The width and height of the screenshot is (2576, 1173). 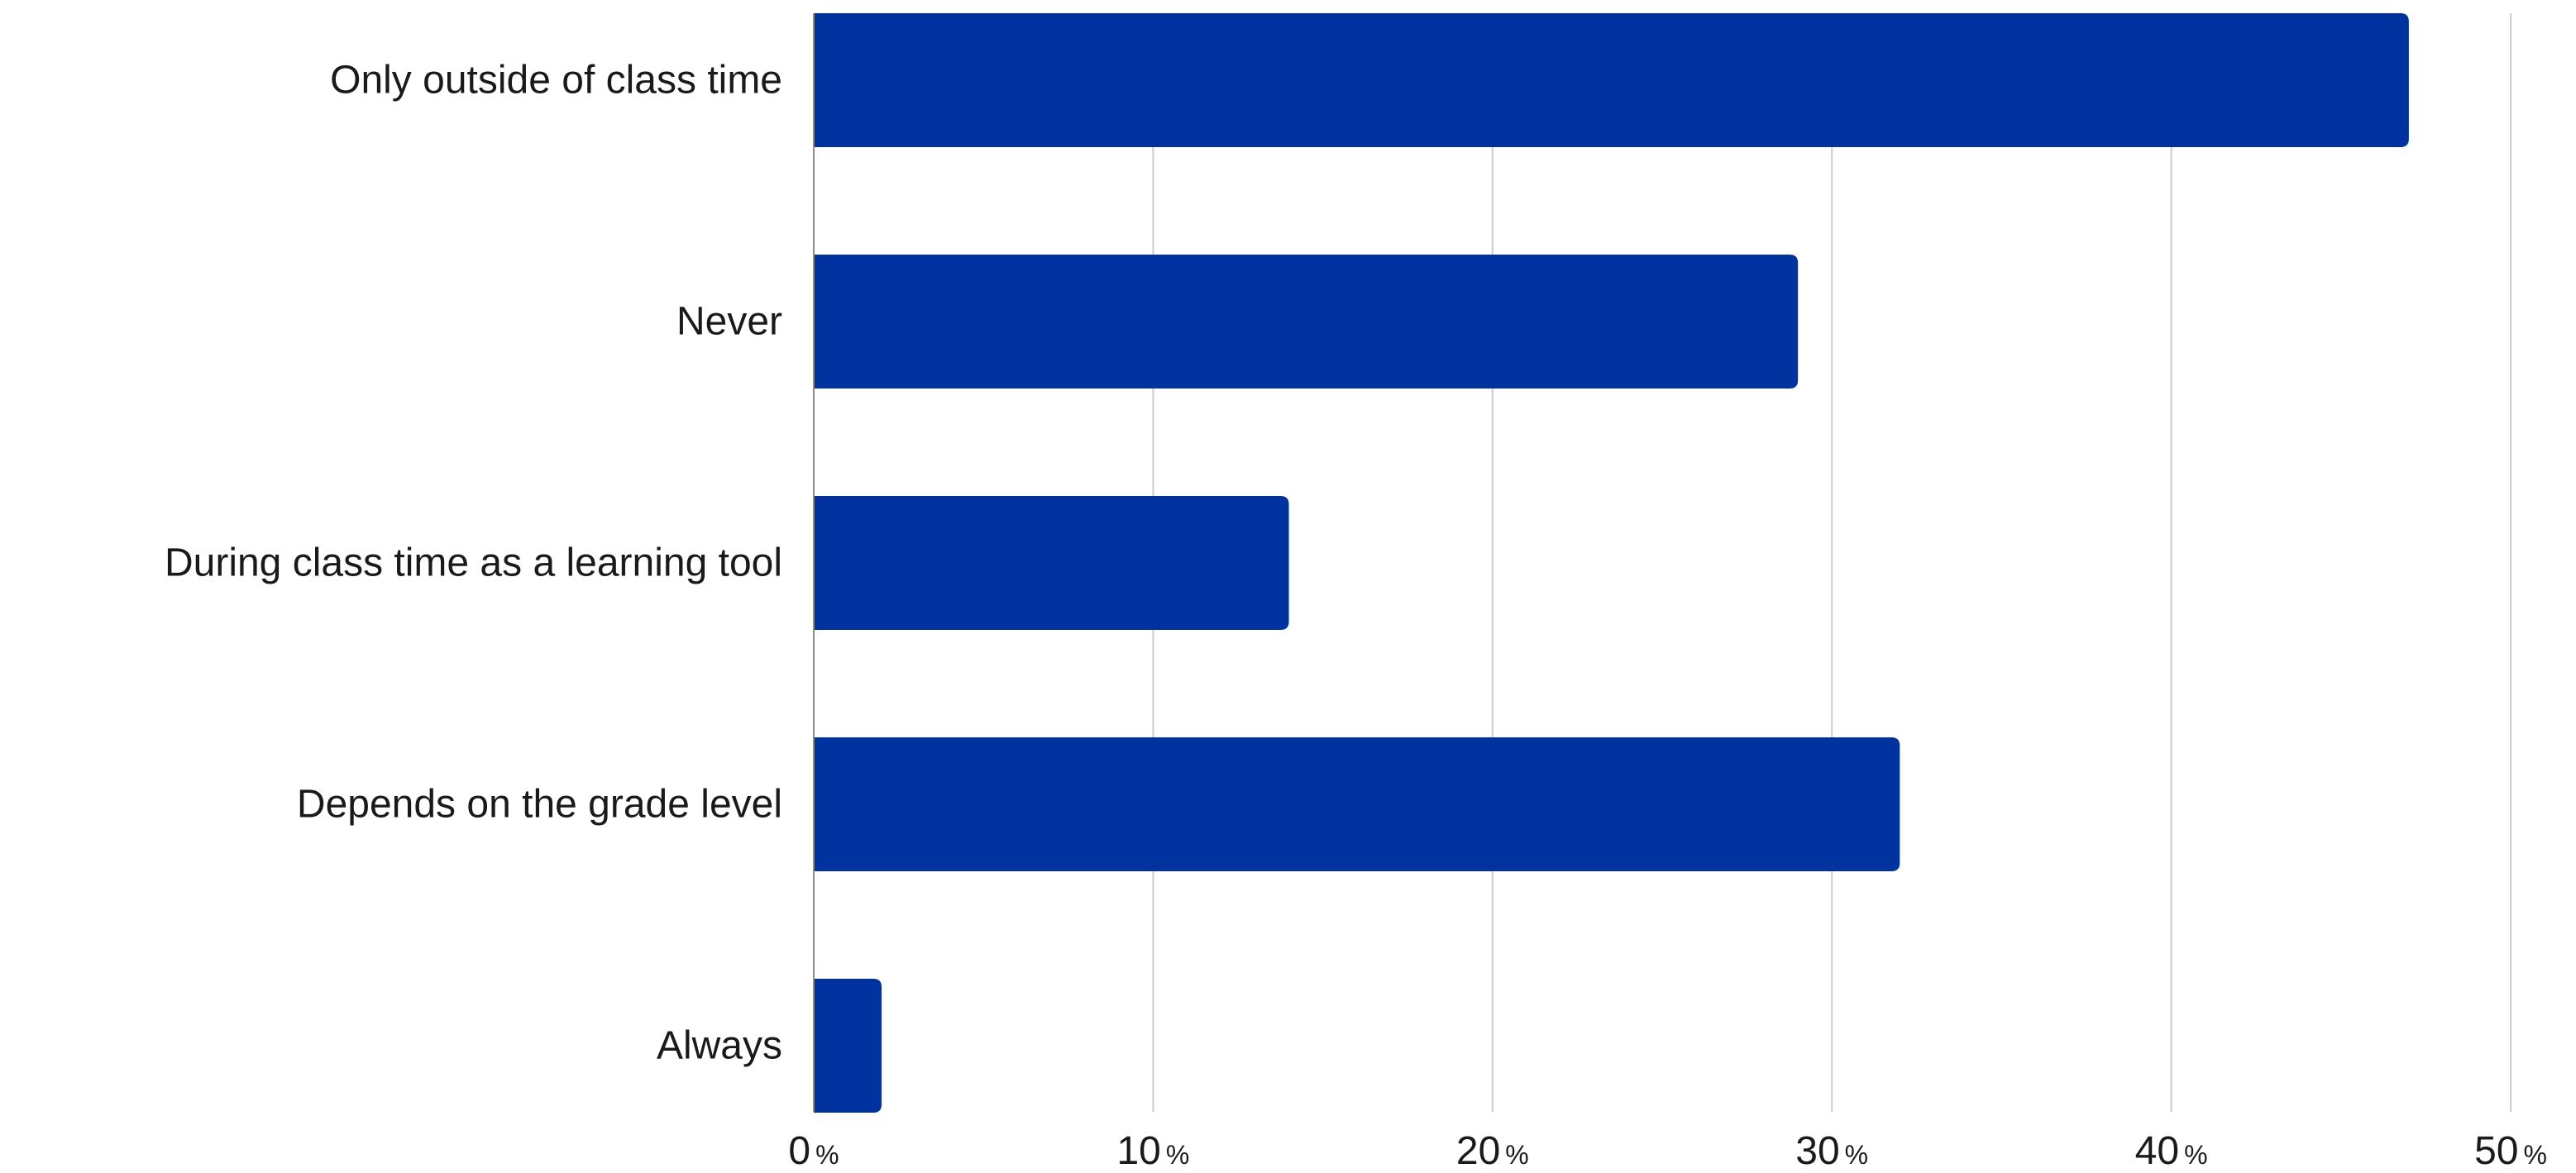 I want to click on x-tick-label-30: 30%, so click(x=1831, y=1149).